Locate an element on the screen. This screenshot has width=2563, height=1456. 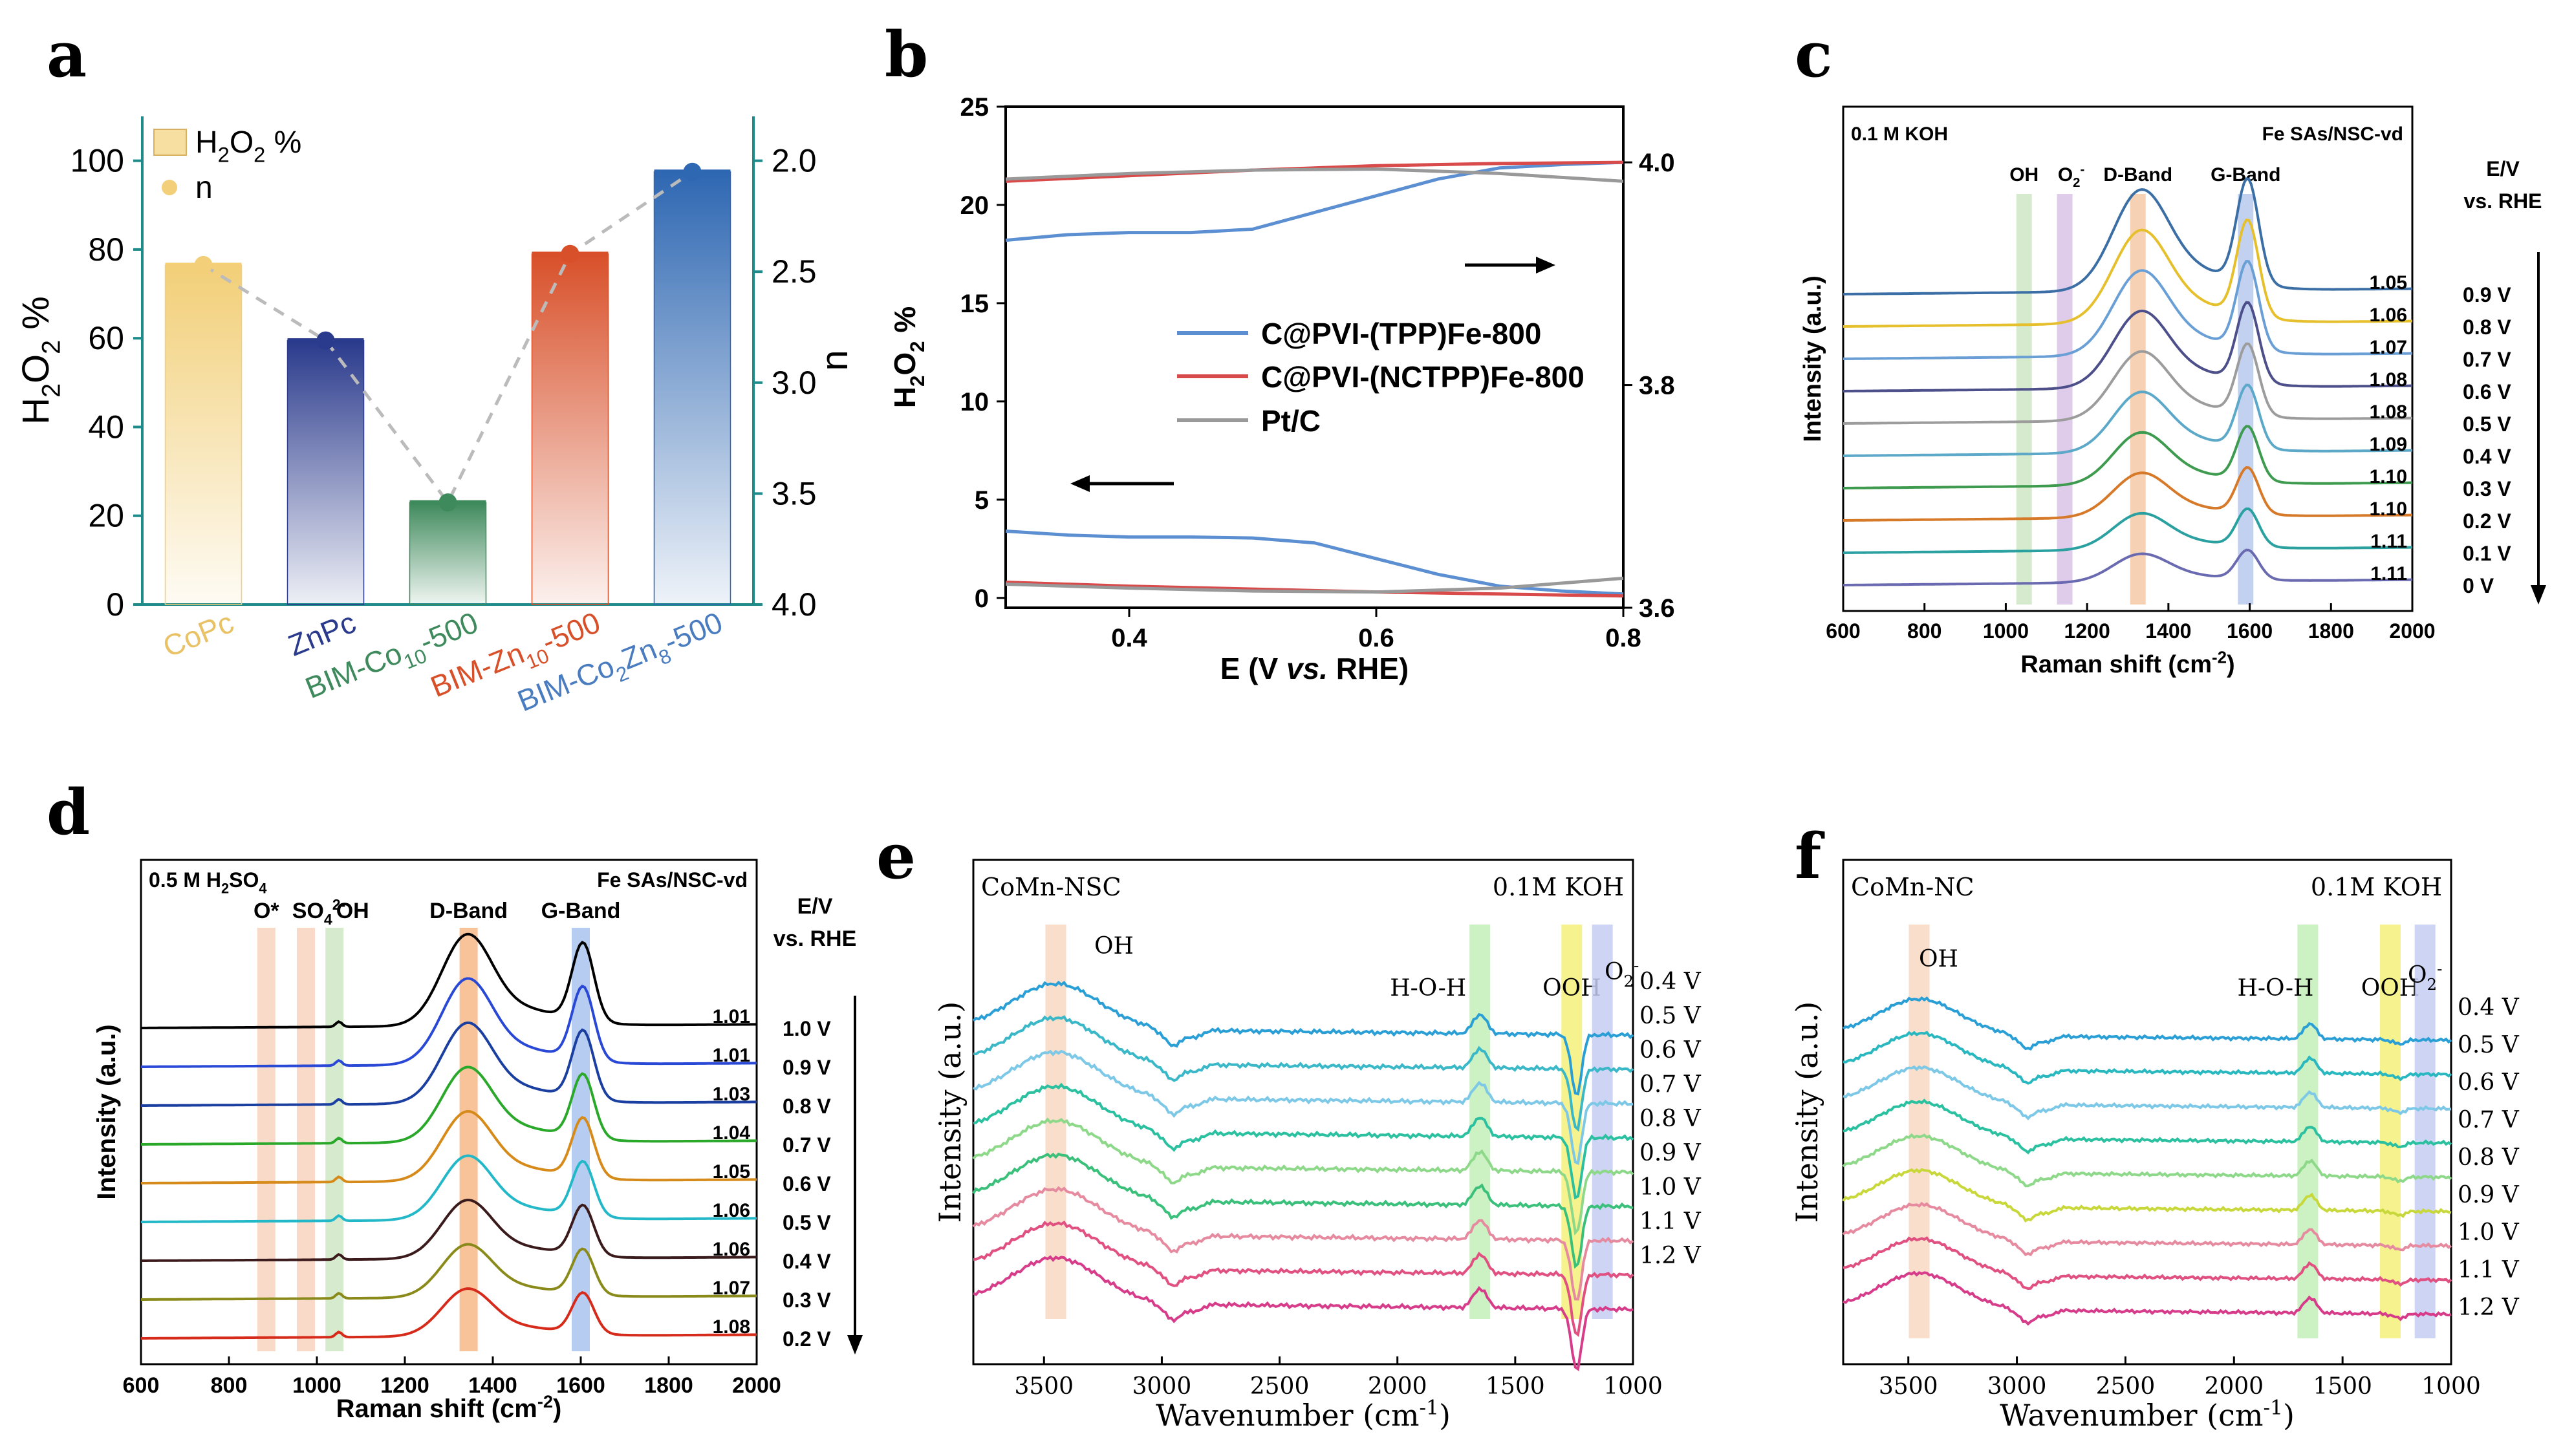
ratio-label-0-part: 1.05 is located at coordinates (2388, 283).